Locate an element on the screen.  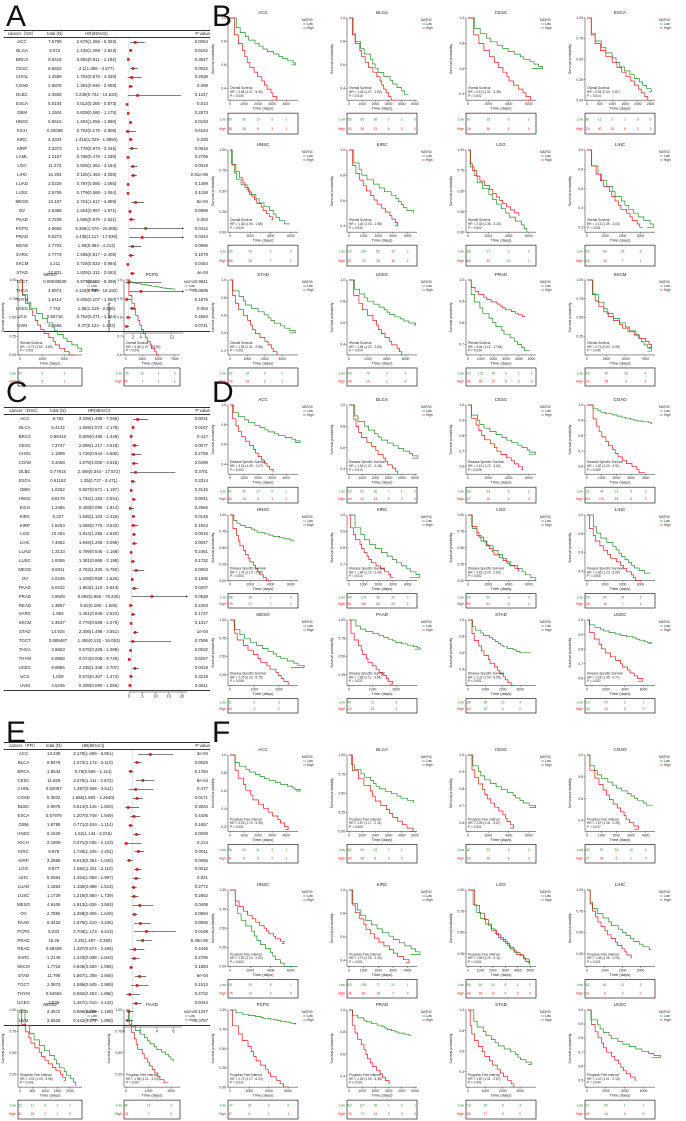
risk-count-low: 60 is located at coordinates (489, 598).